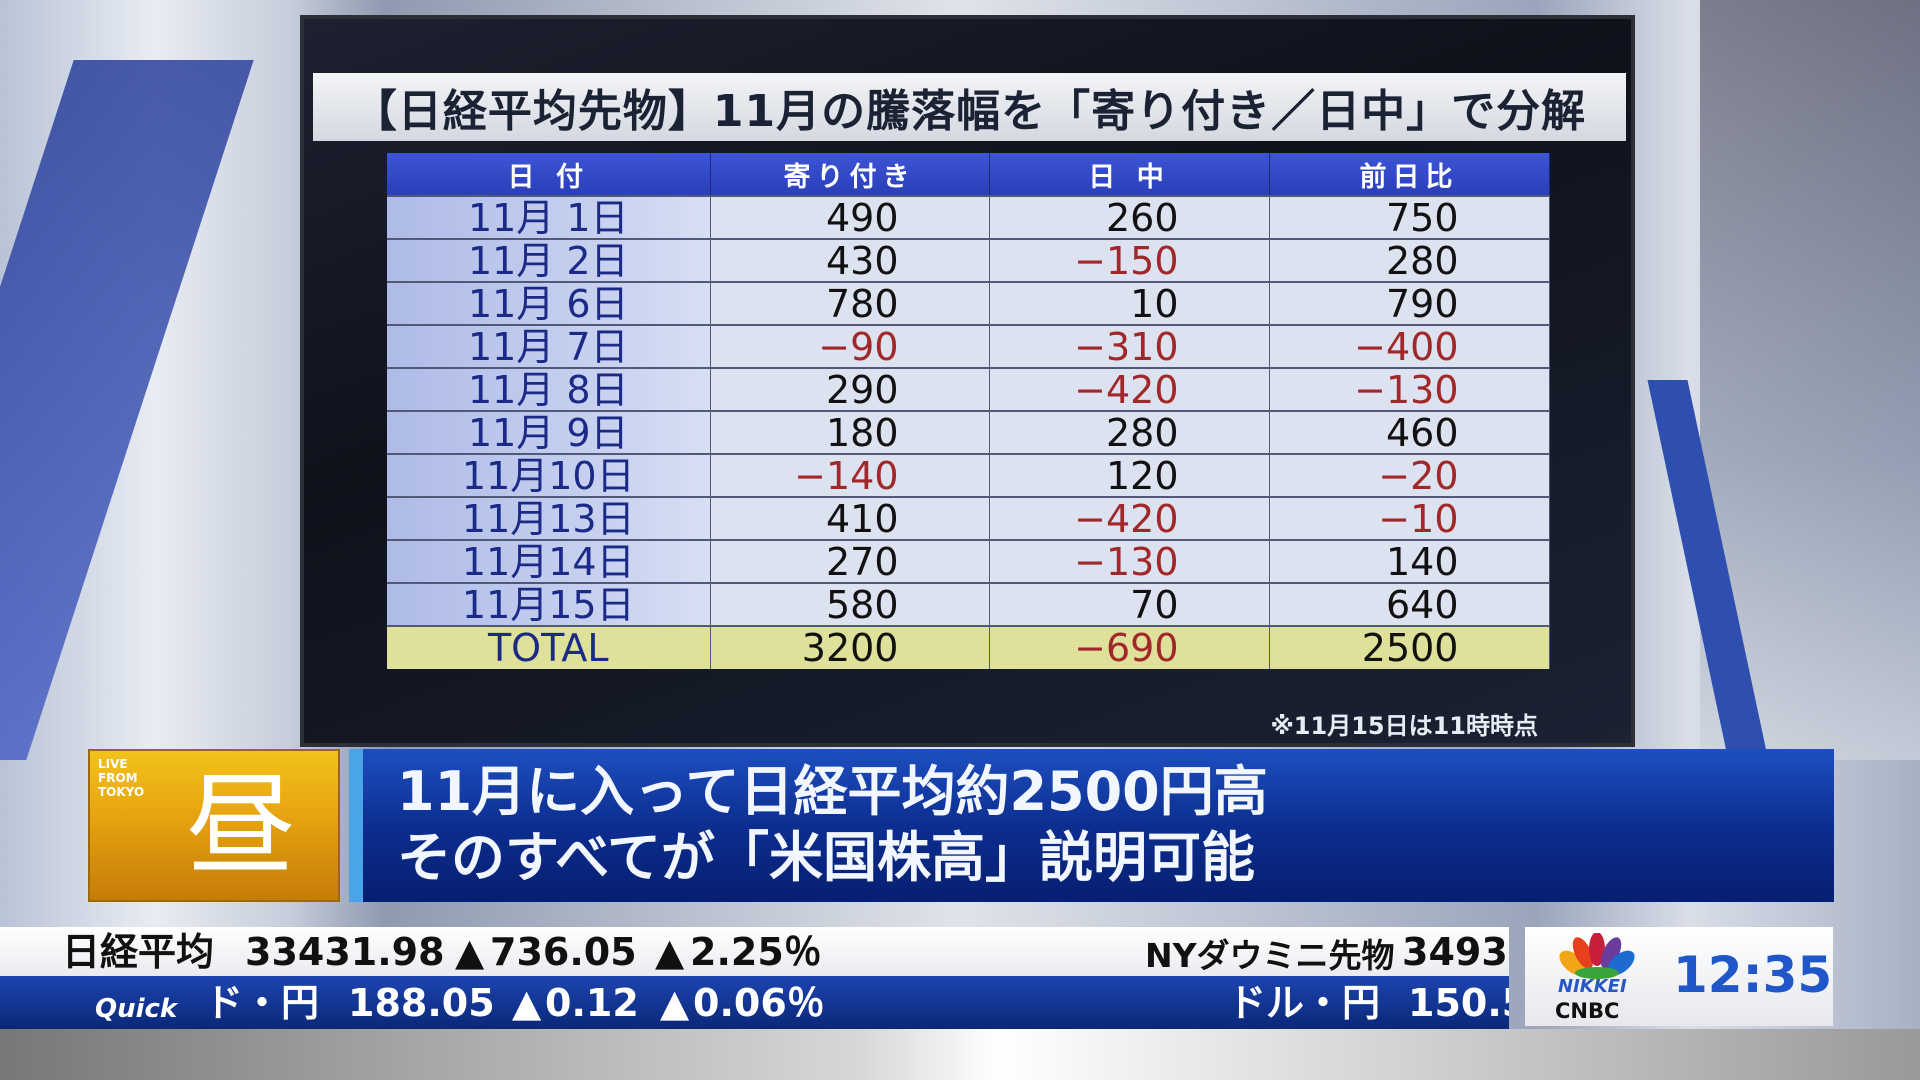 This screenshot has width=1920, height=1080. Describe the element at coordinates (1270, 955) in the screenshot. I see `ticker-name-2: NYダウミニ先物` at that location.